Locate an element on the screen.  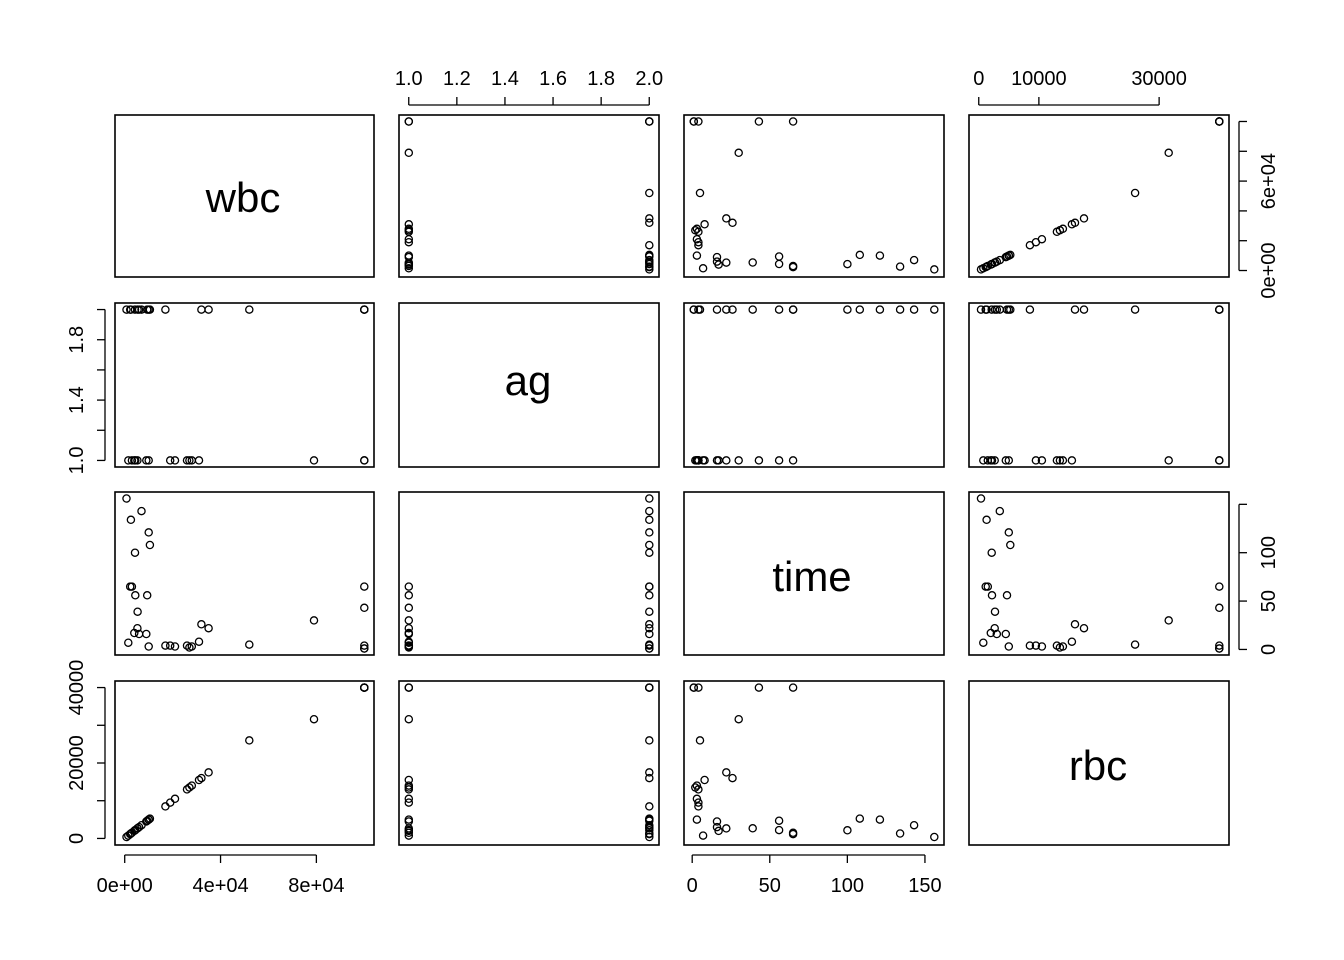
tick-label: 30000 is located at coordinates (1159, 79).